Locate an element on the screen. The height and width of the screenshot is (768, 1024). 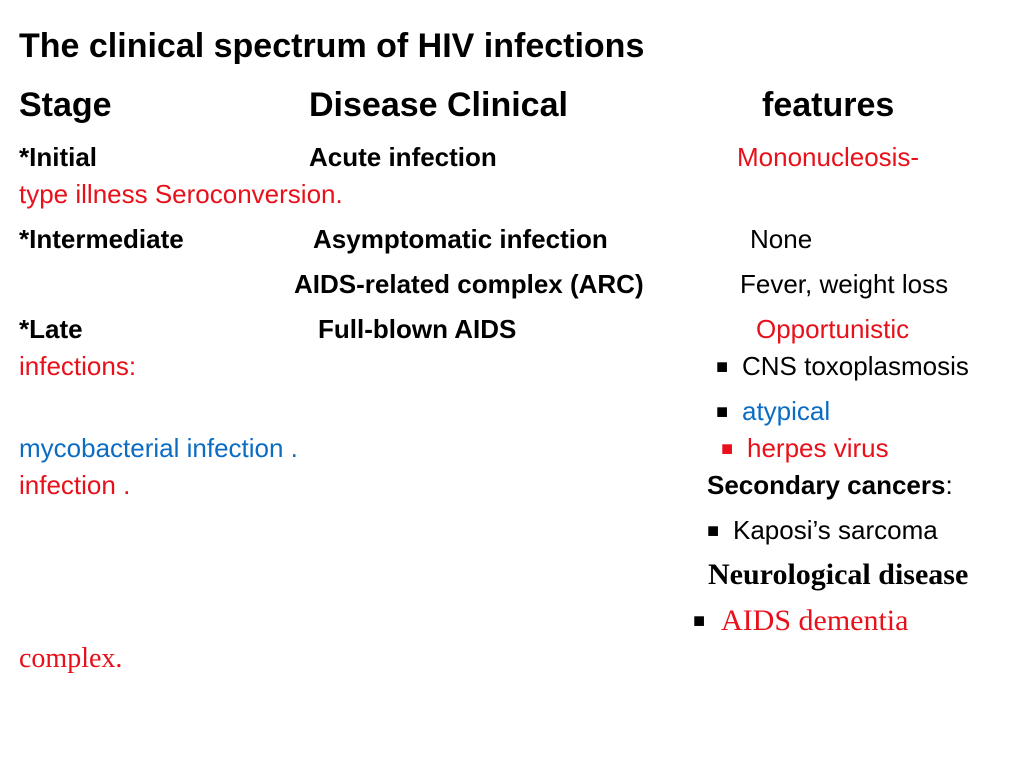
disease-acute-infection: Acute infection is located at coordinates (403, 157).